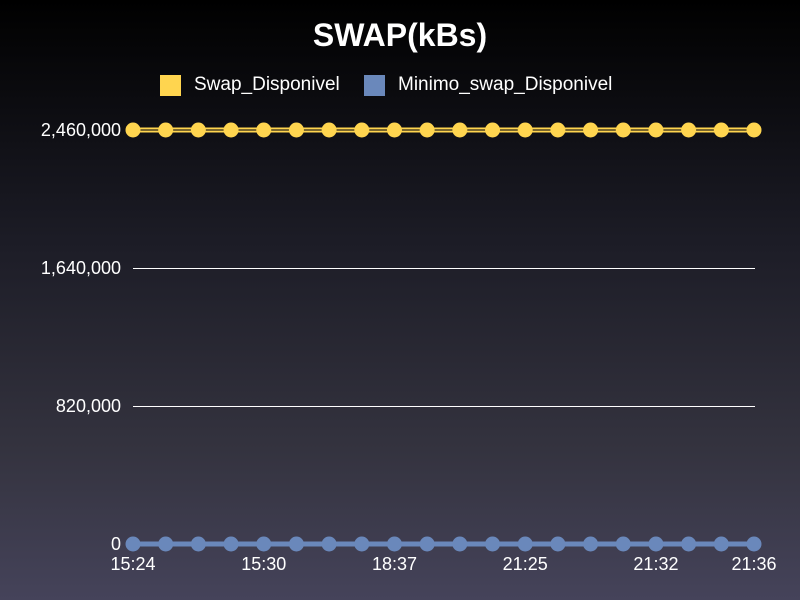 This screenshot has height=600, width=800. What do you see at coordinates (170, 85) in the screenshot?
I see `legend-swatch-swap-disponivel` at bounding box center [170, 85].